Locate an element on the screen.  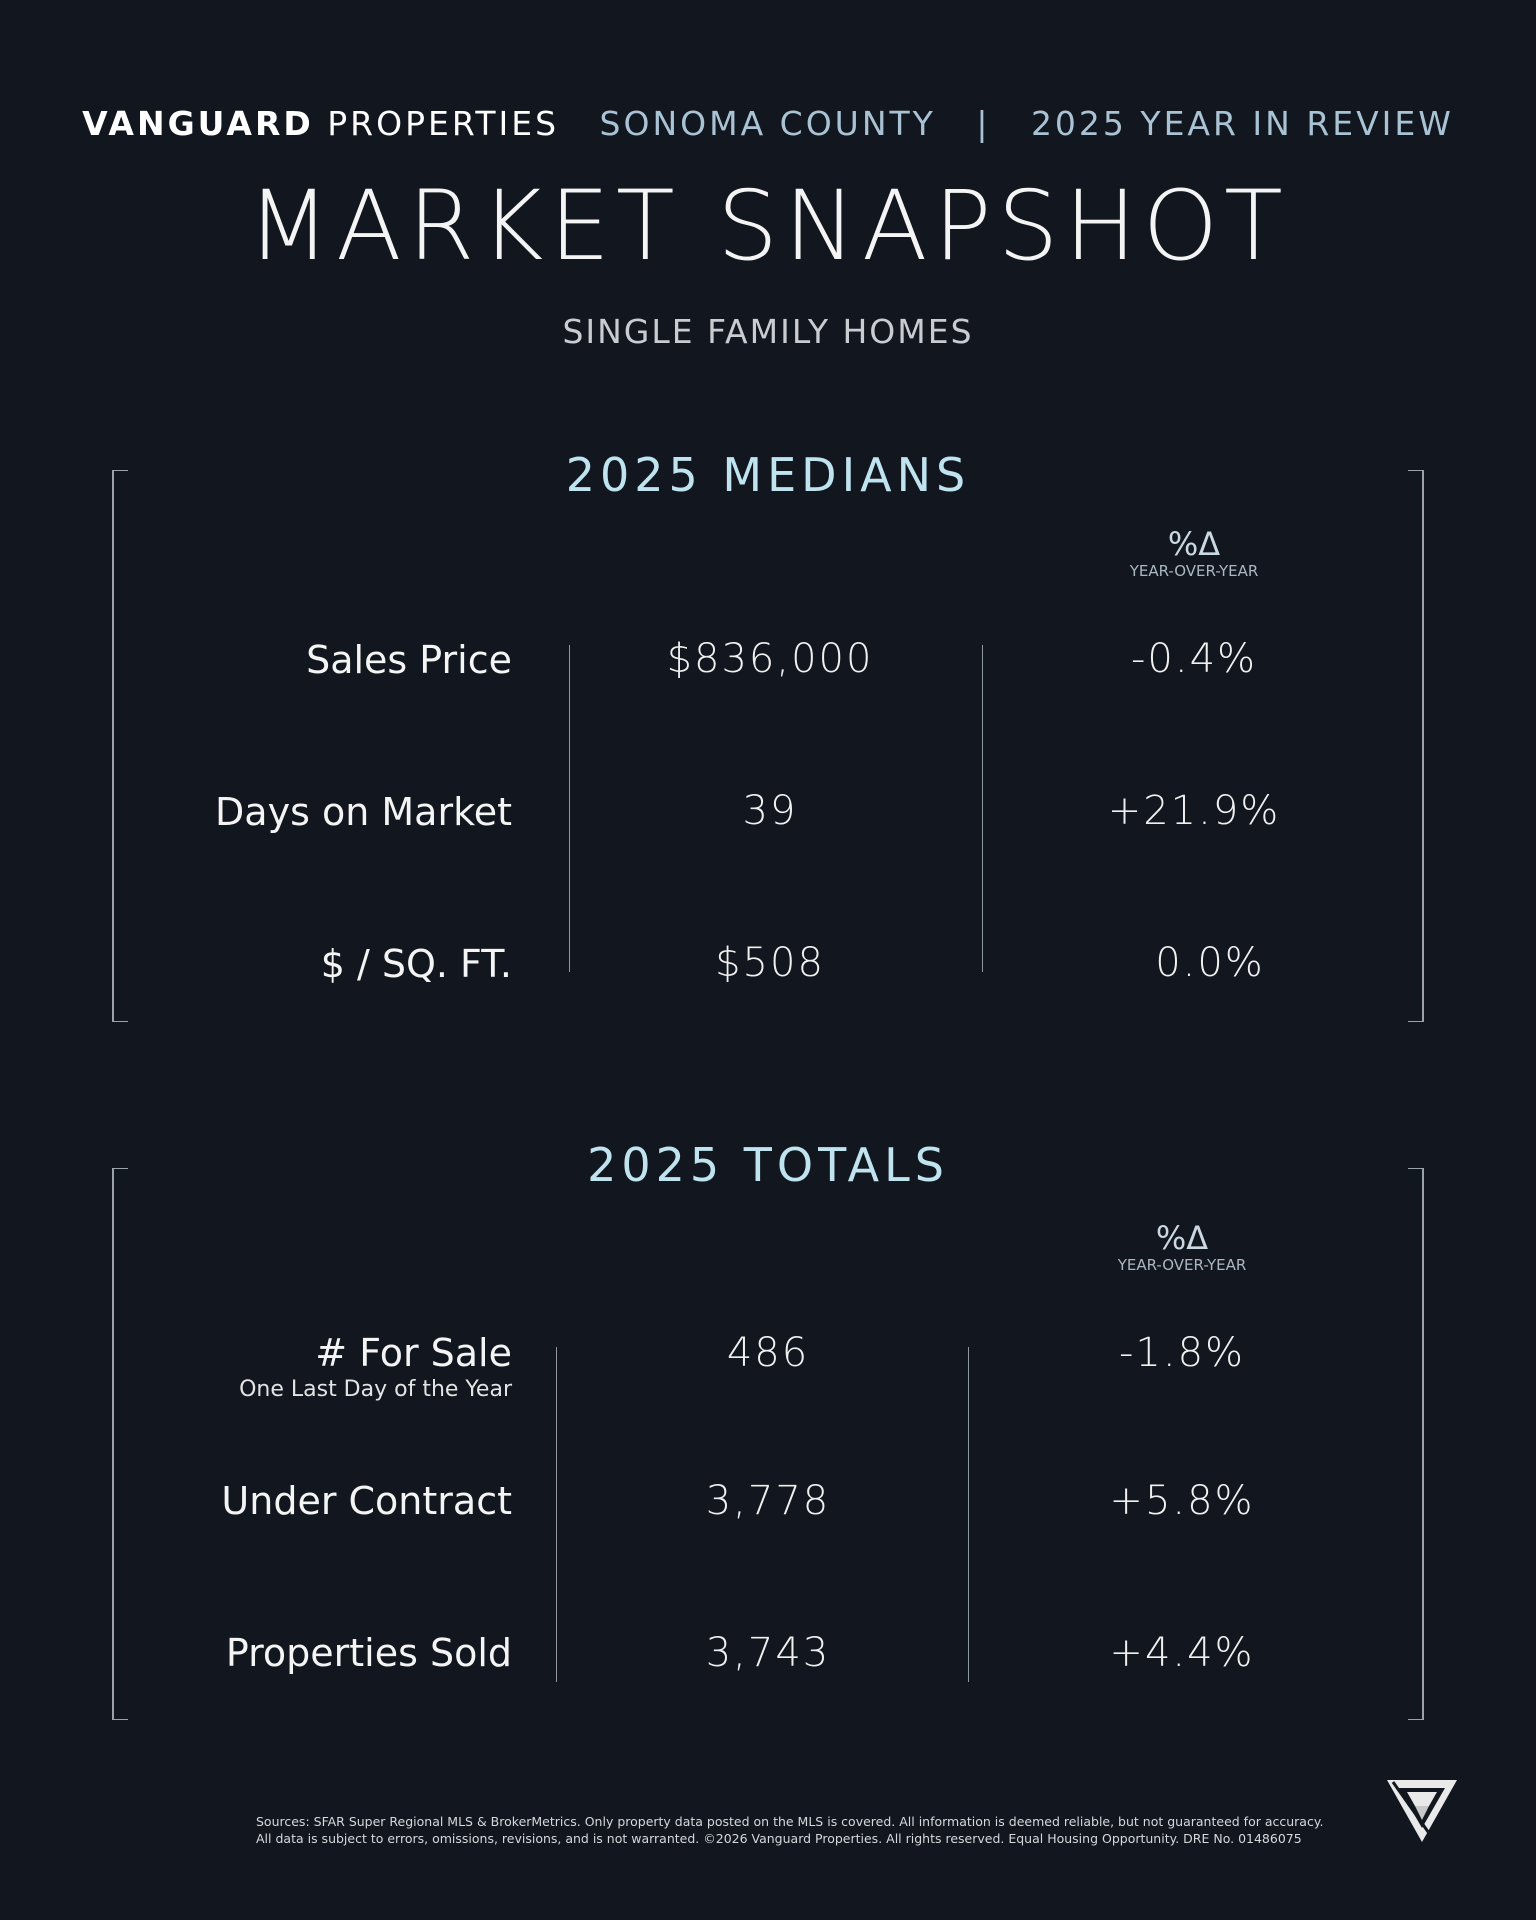
medians-row-label-sales-price: Sales Price is located at coordinates (409, 660).